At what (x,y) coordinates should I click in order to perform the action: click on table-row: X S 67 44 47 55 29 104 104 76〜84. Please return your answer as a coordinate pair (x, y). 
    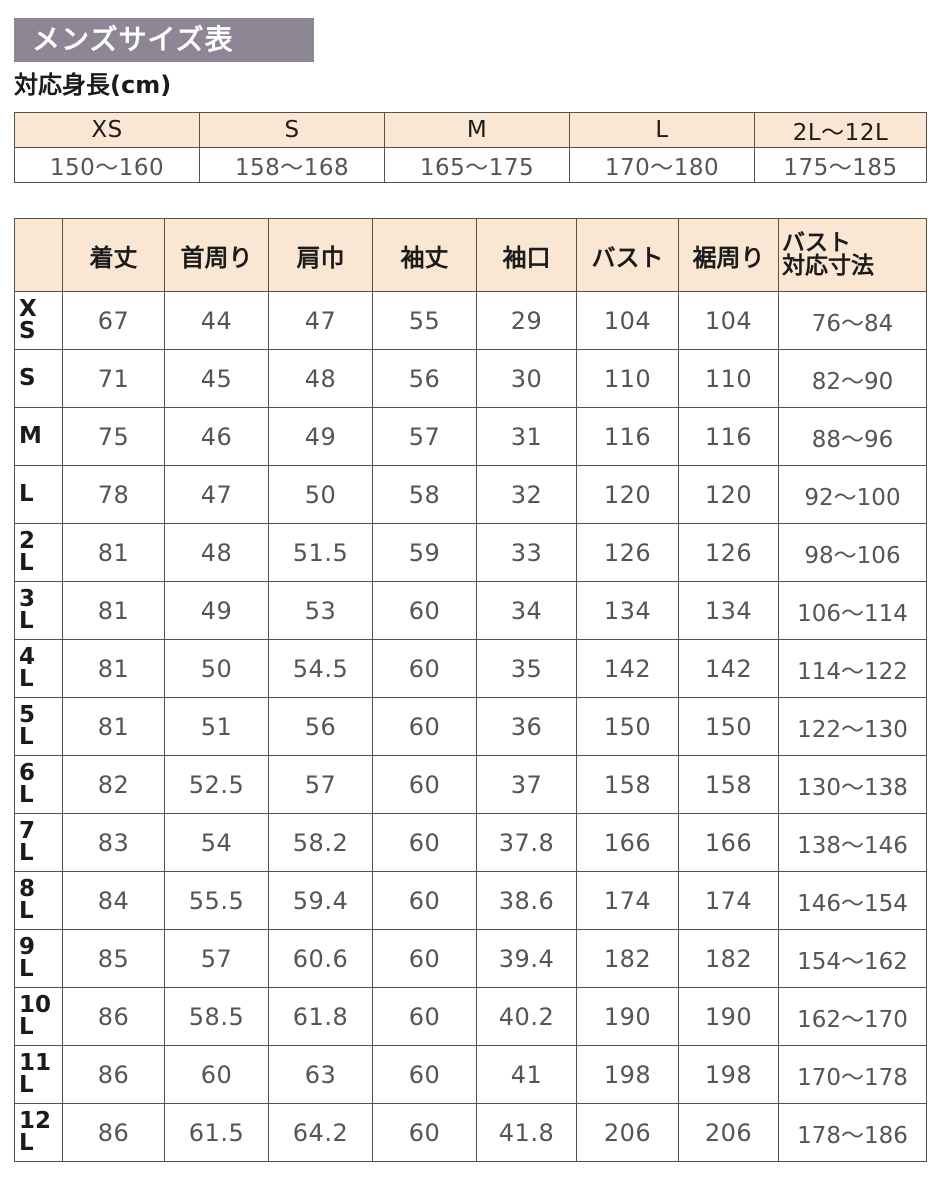
    Looking at the image, I should click on (470, 320).